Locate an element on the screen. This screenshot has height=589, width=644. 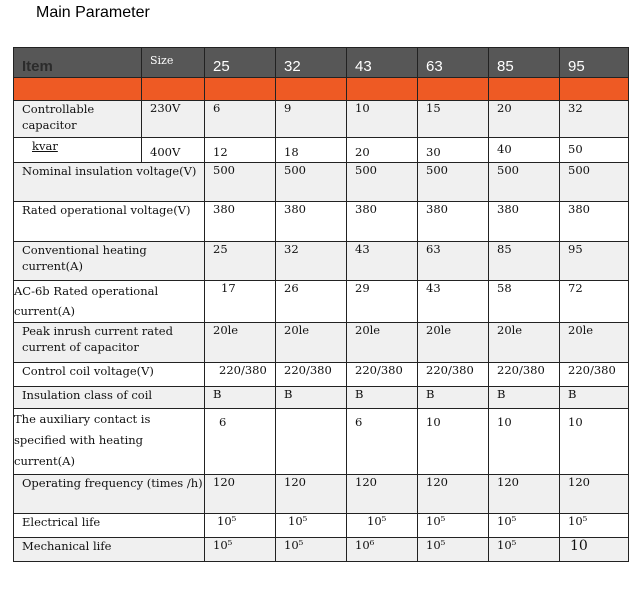
ac6b-current-value: 26 is located at coordinates (311, 301).